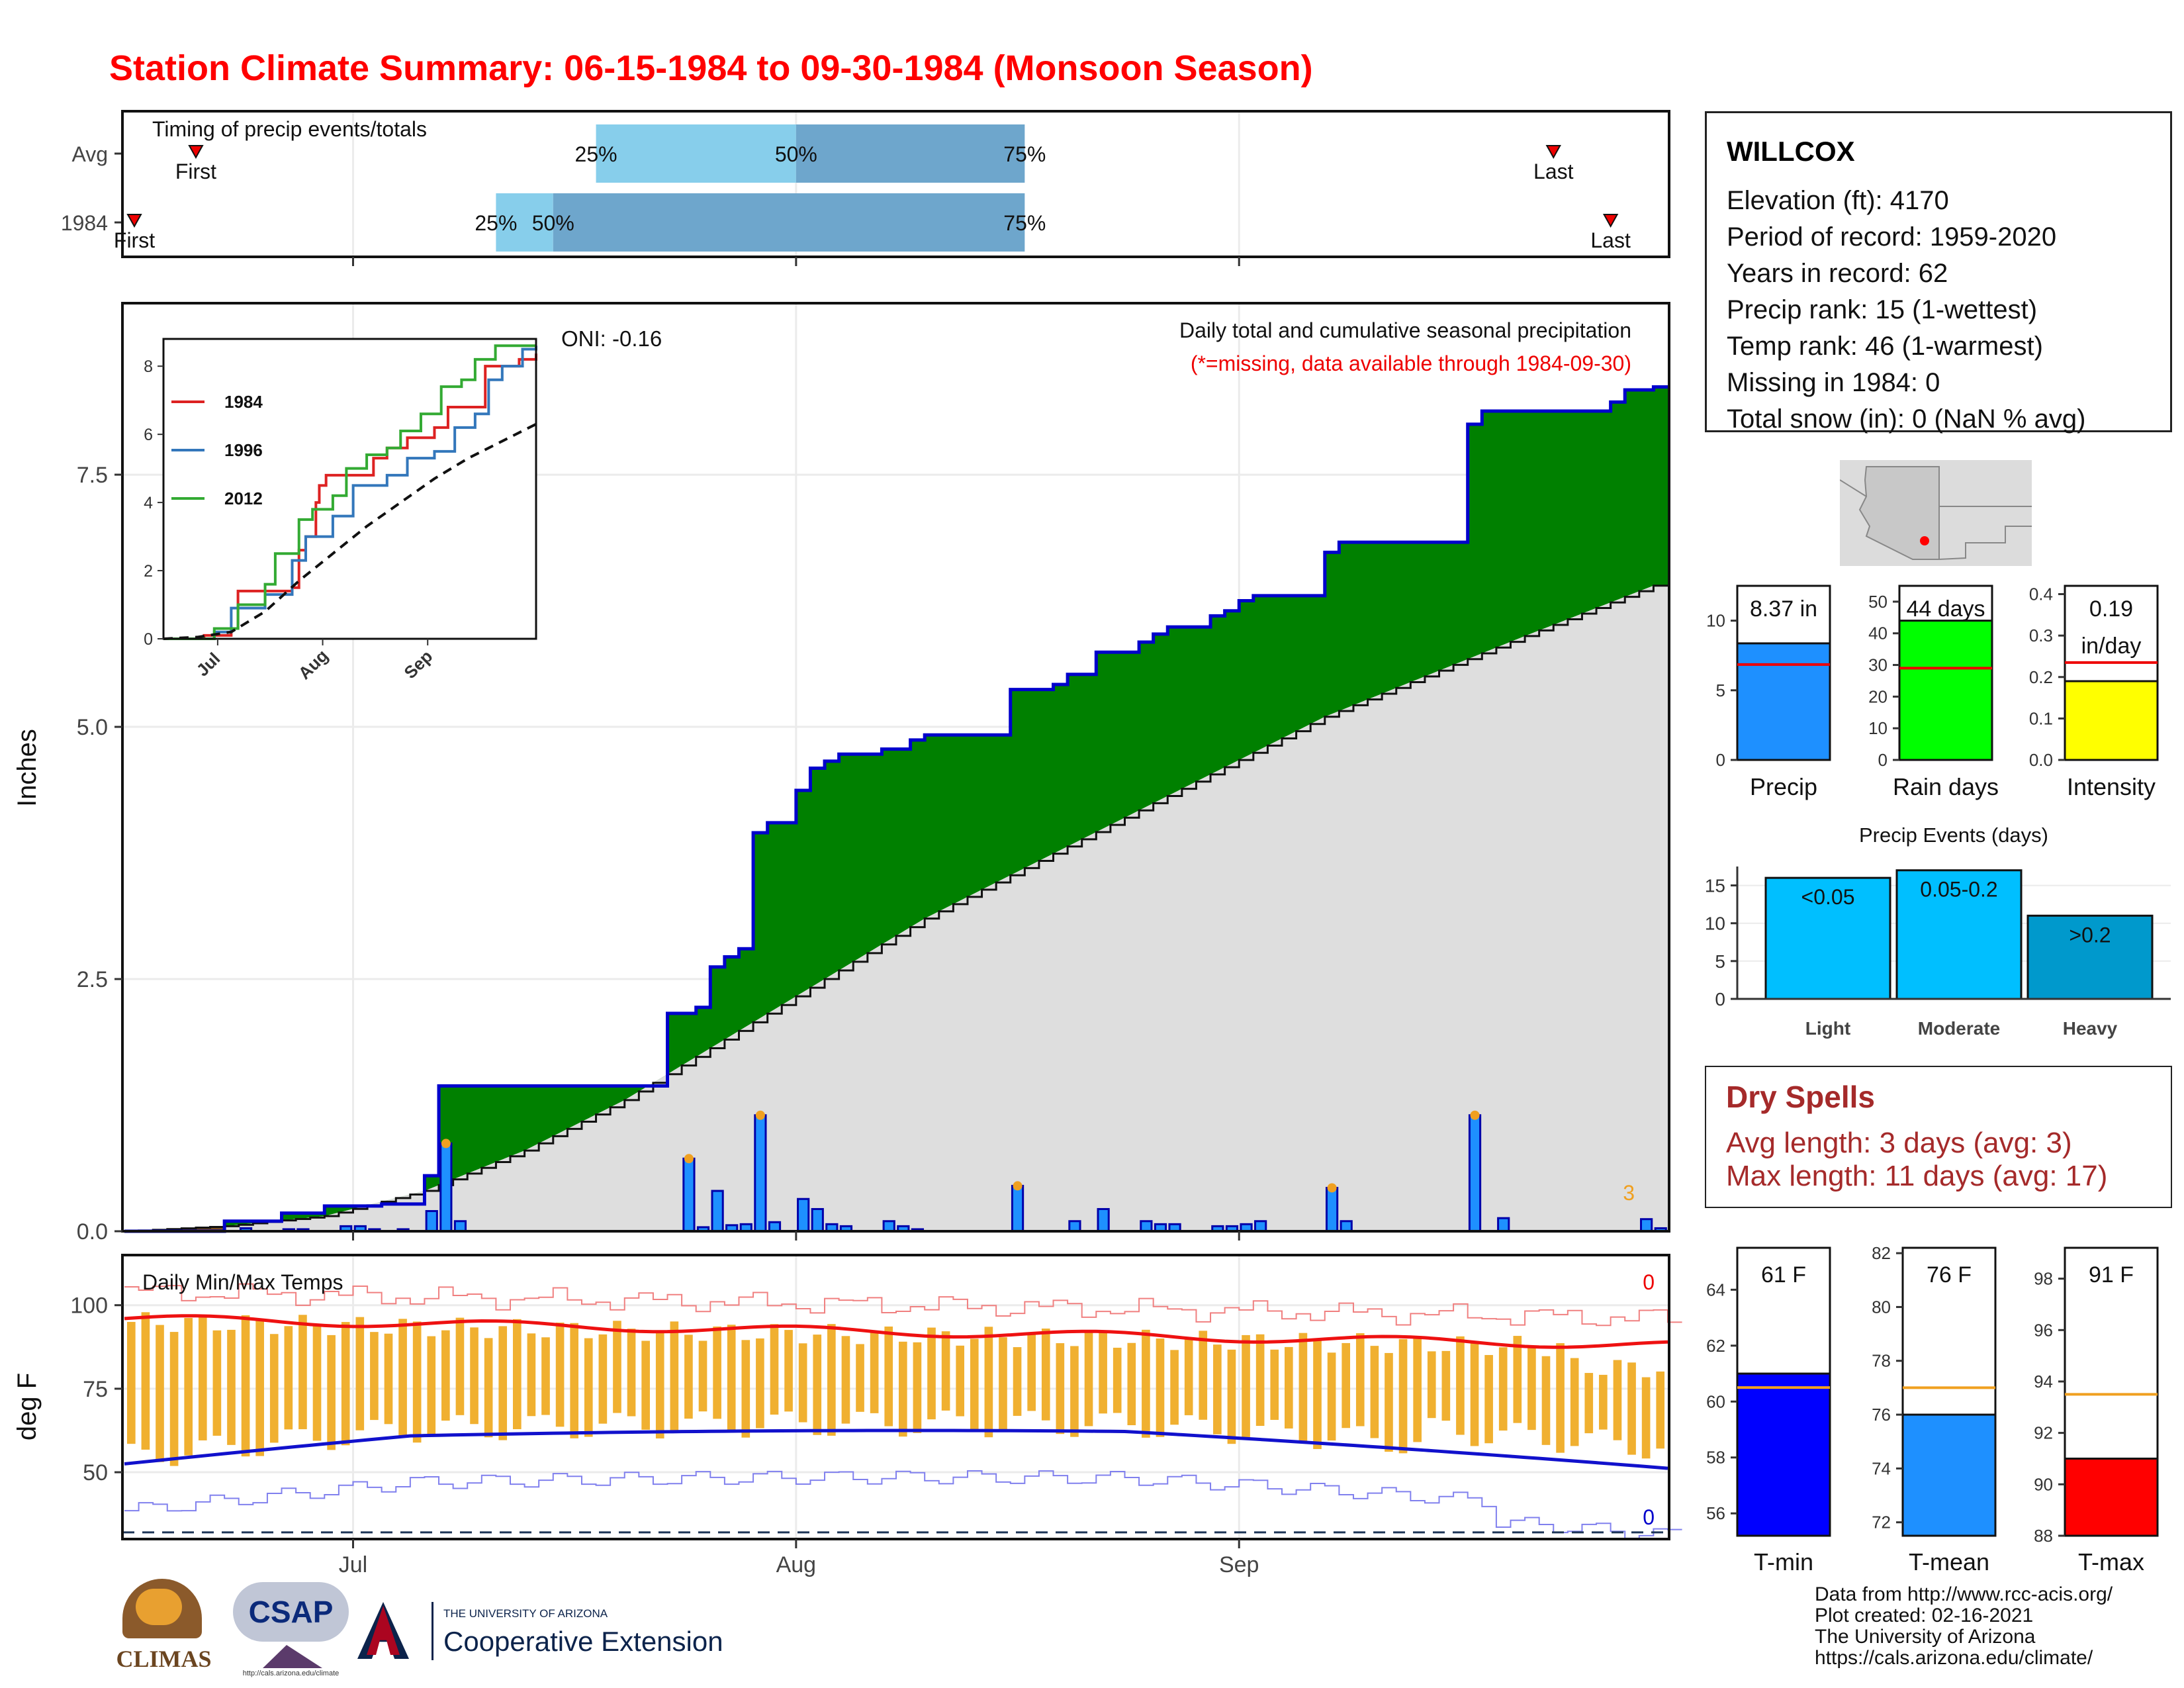 Image resolution: width=2184 pixels, height=1688 pixels. I want to click on inset-background, so click(349, 489).